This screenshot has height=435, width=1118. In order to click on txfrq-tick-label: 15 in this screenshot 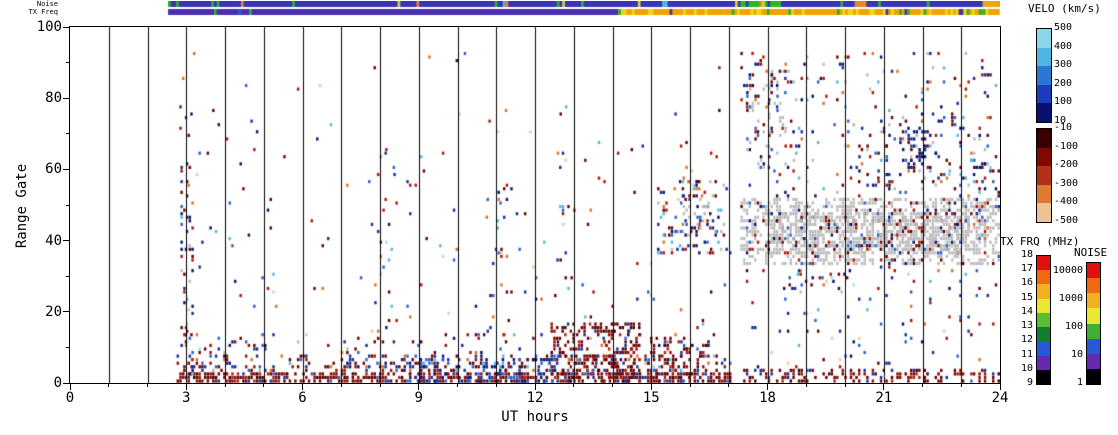, I will do `click(1026, 297)`.